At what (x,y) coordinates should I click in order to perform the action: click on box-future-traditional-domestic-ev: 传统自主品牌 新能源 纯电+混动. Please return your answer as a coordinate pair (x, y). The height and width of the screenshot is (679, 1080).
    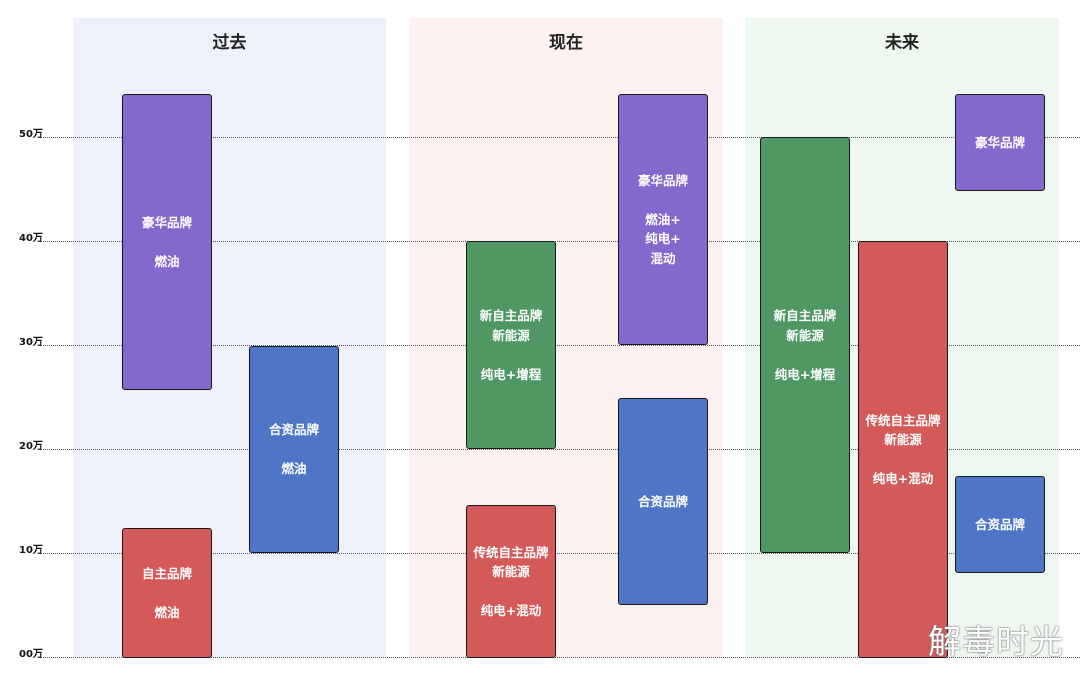
    Looking at the image, I should click on (903, 449).